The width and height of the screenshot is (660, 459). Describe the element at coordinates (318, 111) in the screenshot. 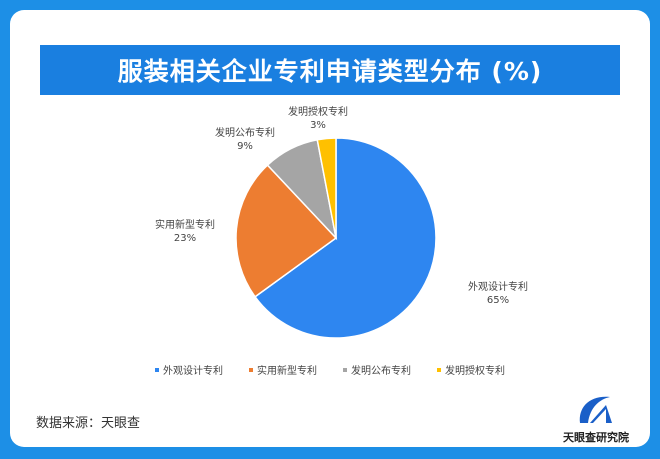

I see `slice-category-label: 发明授权专利` at that location.